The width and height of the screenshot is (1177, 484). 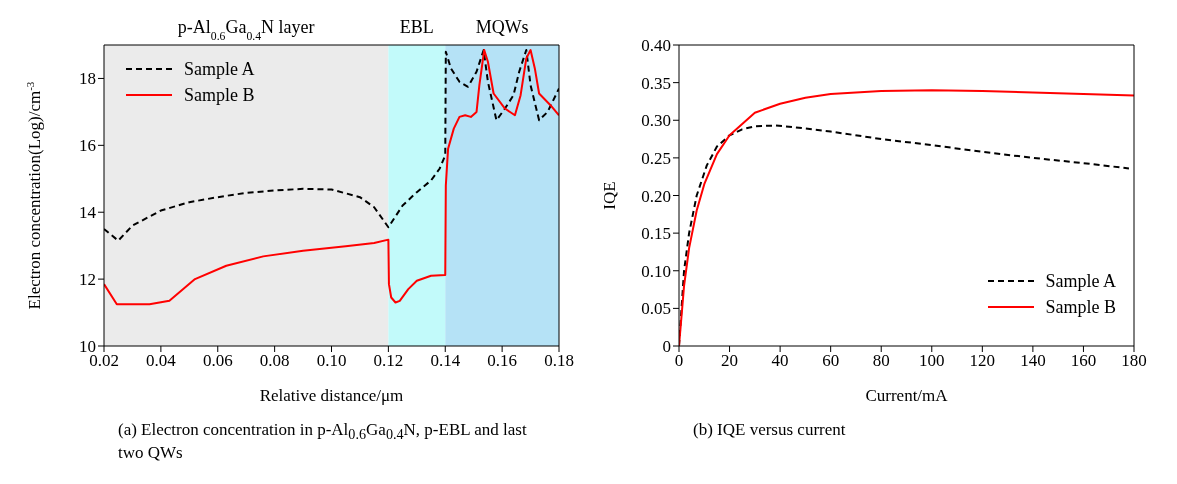 I want to click on y-axis-title: IQE, so click(x=609, y=195).